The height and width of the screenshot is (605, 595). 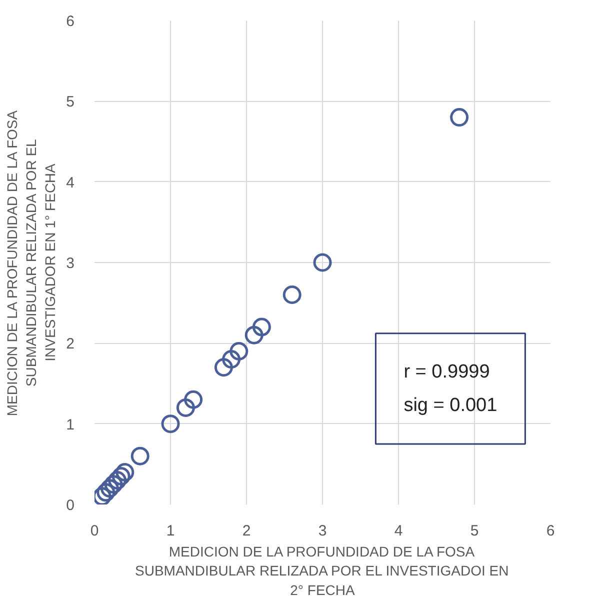 I want to click on y-tick-label: 5, so click(x=70, y=102).